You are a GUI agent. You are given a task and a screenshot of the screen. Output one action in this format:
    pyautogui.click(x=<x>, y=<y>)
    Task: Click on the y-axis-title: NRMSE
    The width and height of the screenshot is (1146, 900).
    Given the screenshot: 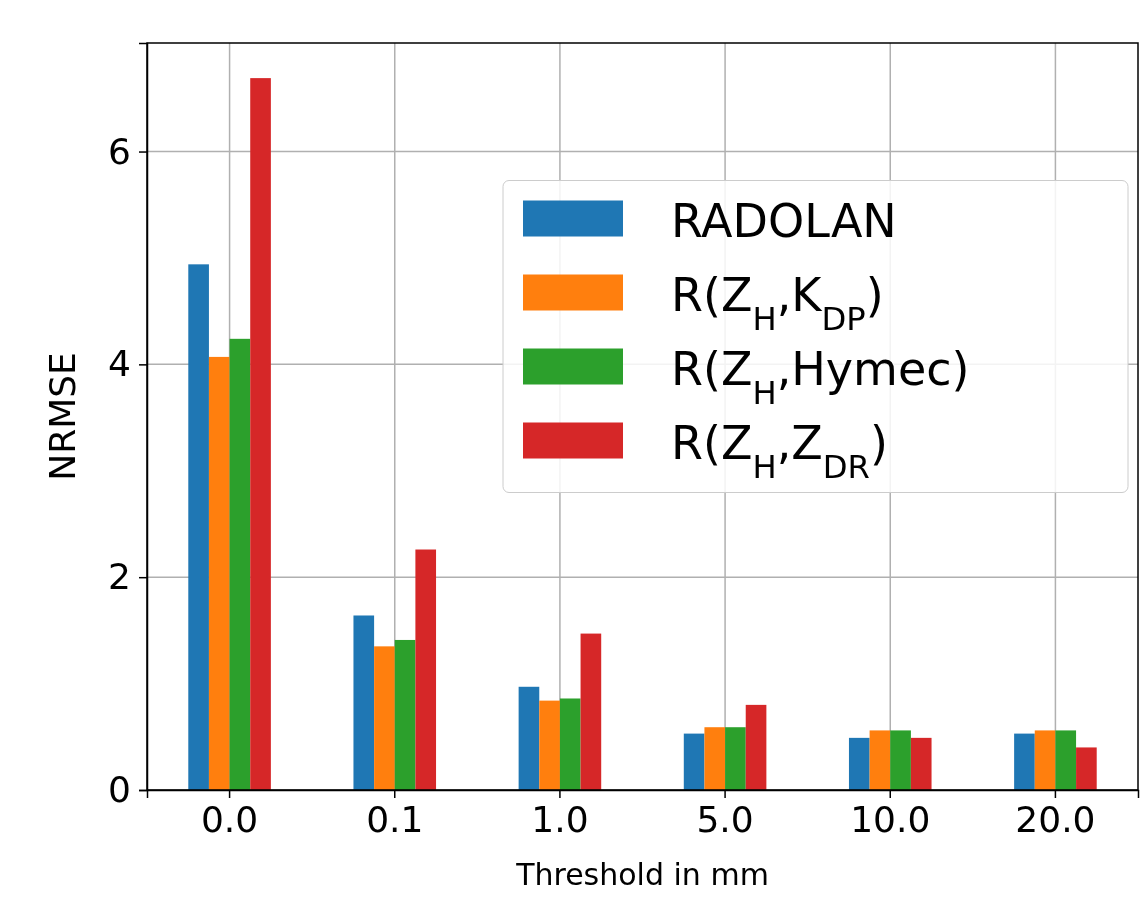 What is the action you would take?
    pyautogui.click(x=62, y=416)
    